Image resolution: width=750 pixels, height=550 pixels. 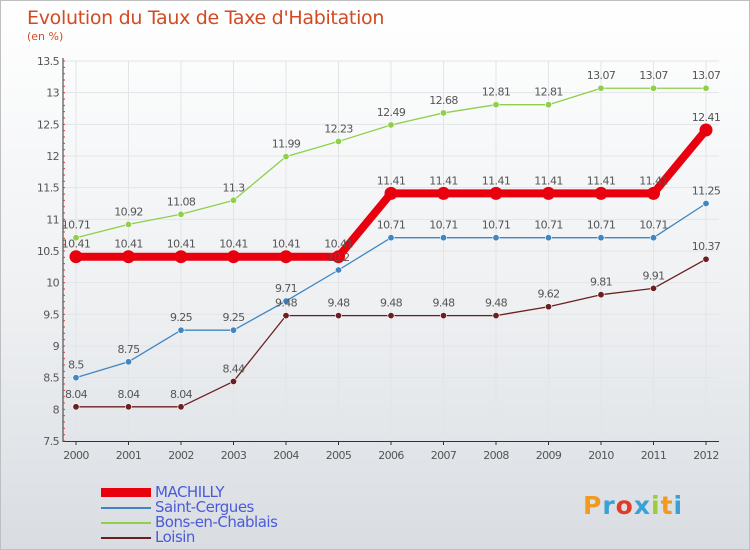 I want to click on x-tick-label: 2004, so click(x=286, y=455).